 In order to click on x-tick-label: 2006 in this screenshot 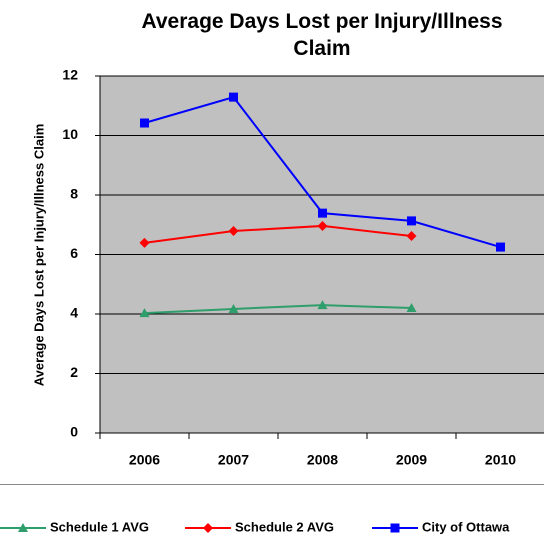, I will do `click(144, 460)`.